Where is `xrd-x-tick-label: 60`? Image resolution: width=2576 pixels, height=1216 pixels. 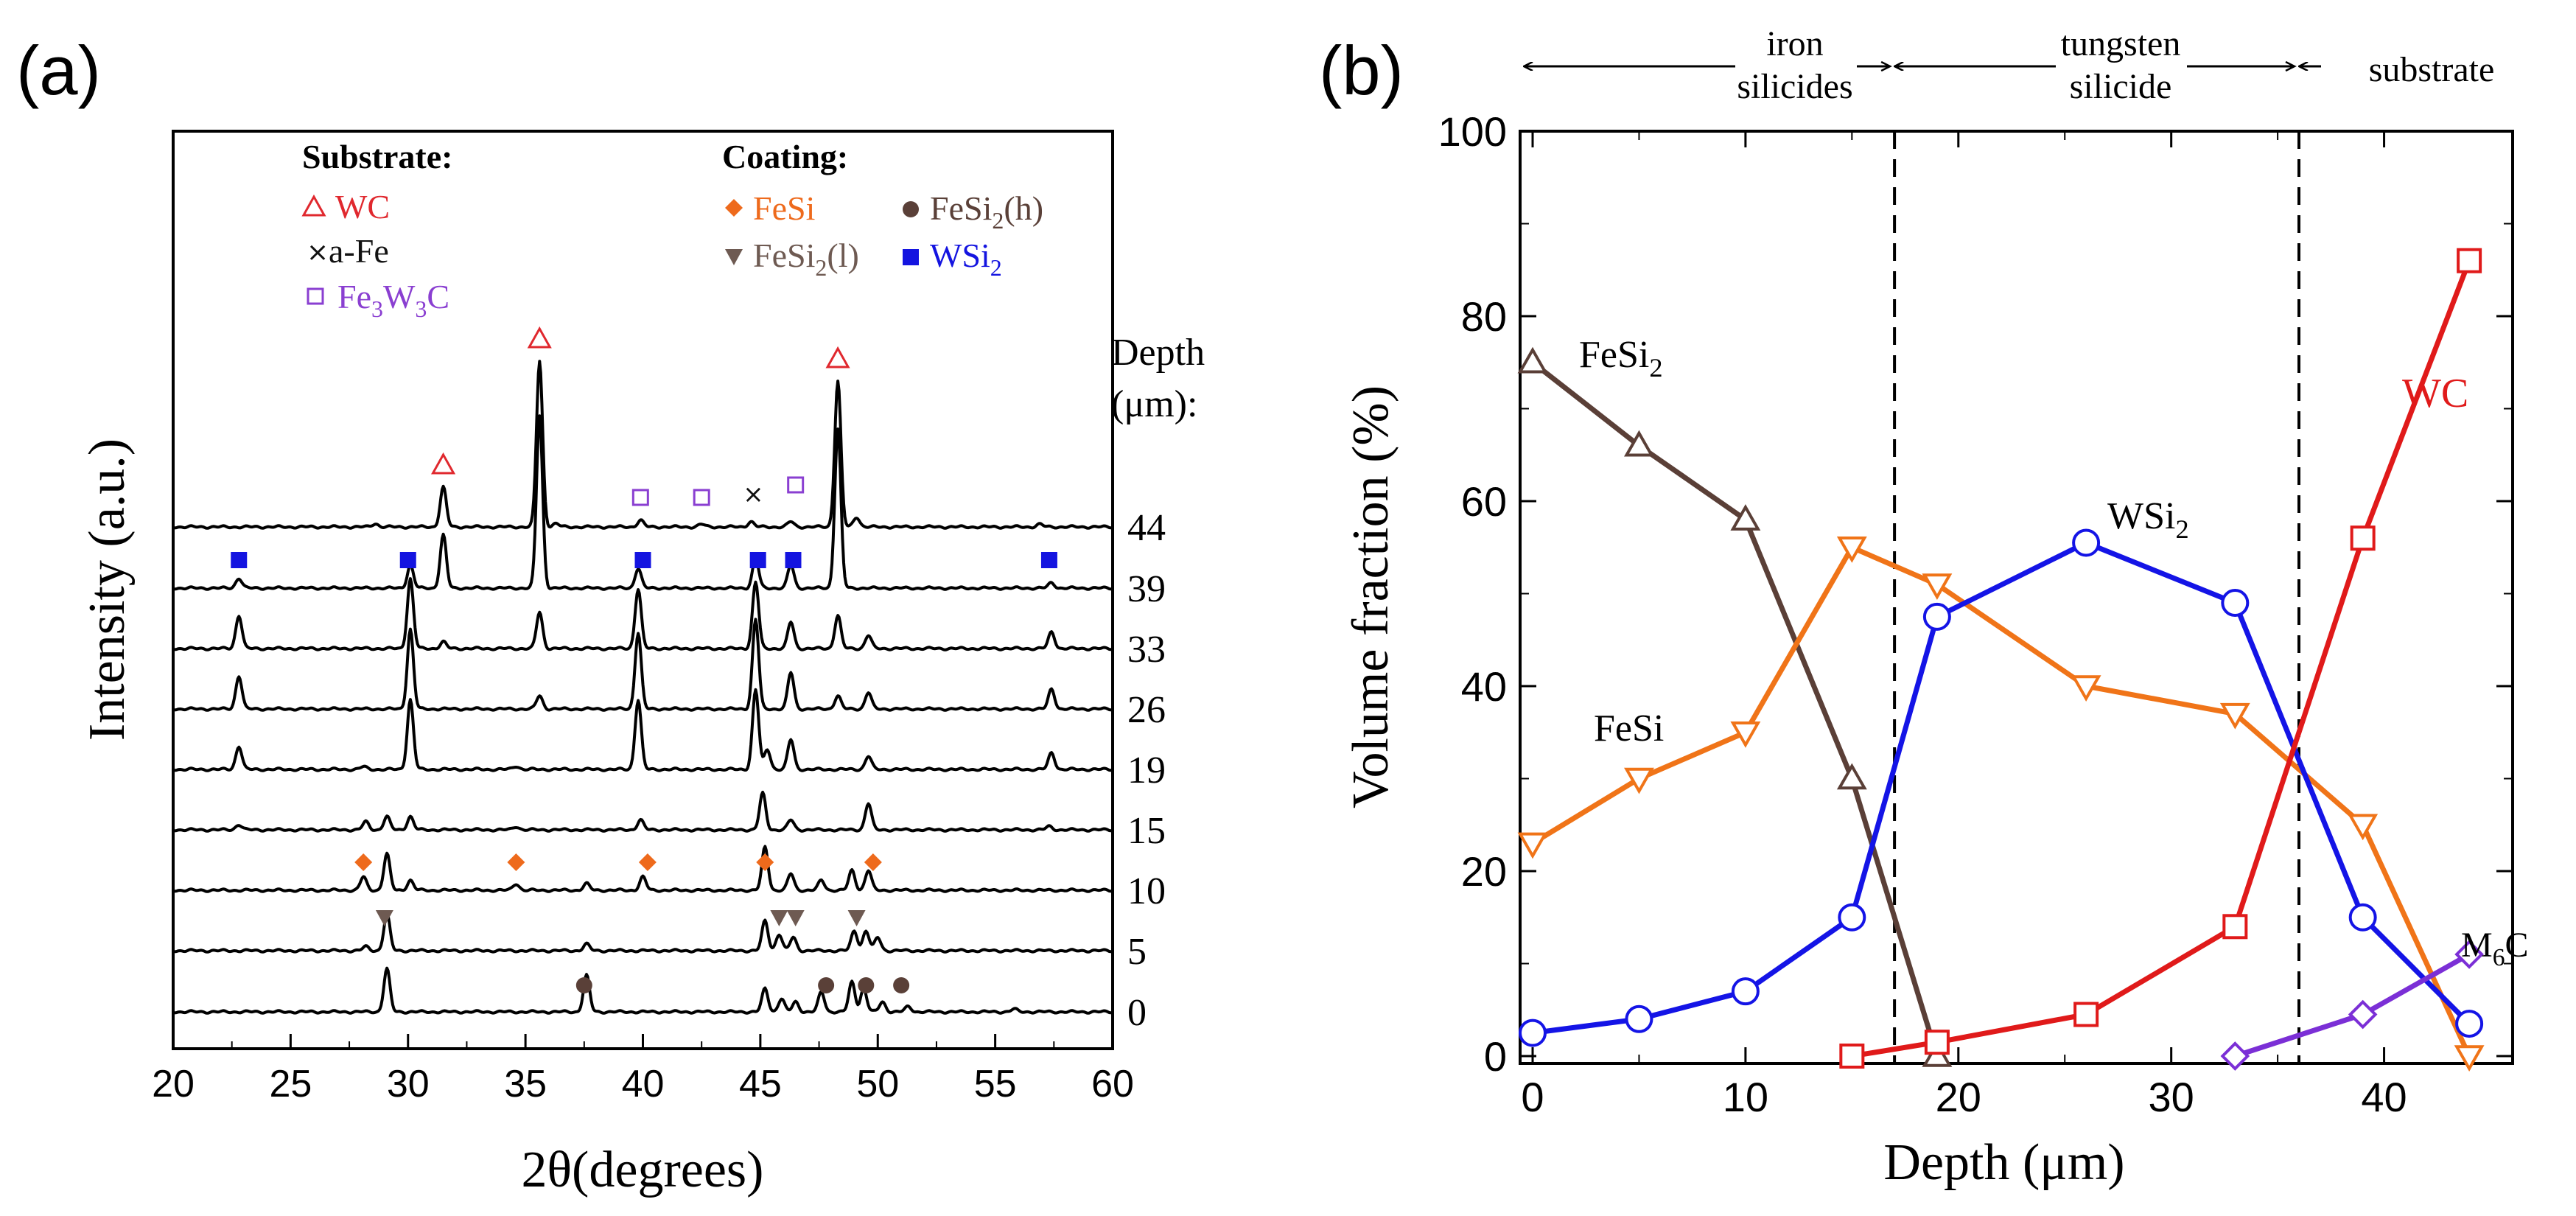
xrd-x-tick-label: 60 is located at coordinates (1112, 1084).